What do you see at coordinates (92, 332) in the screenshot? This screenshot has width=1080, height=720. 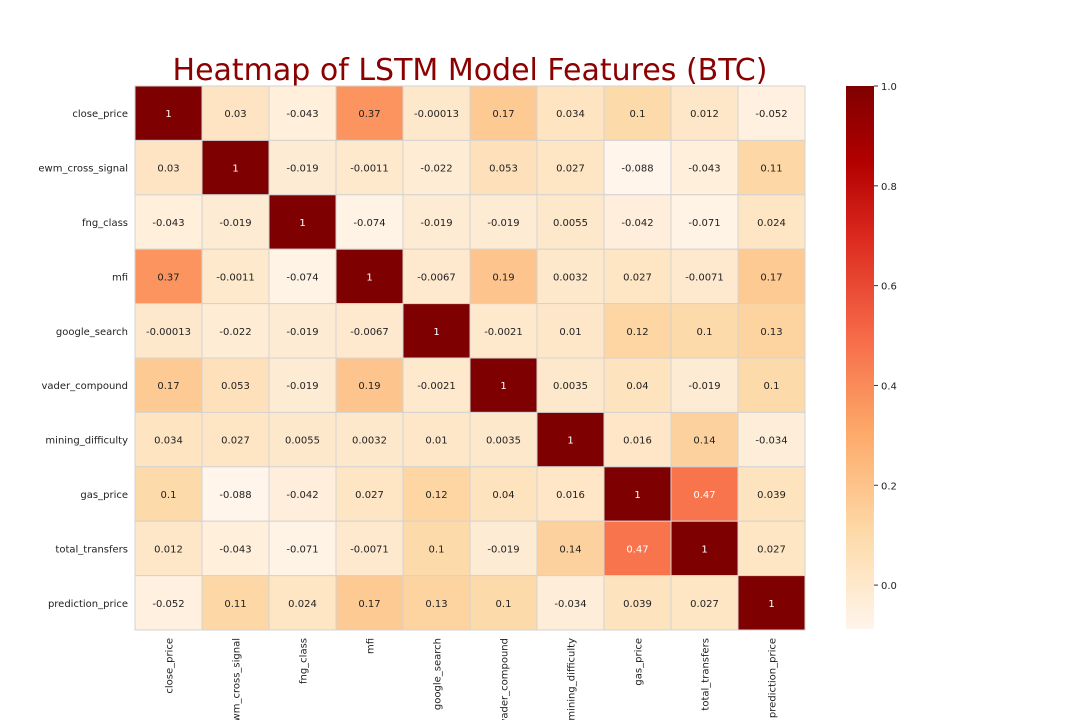 I see `row-tick-label: google_search` at bounding box center [92, 332].